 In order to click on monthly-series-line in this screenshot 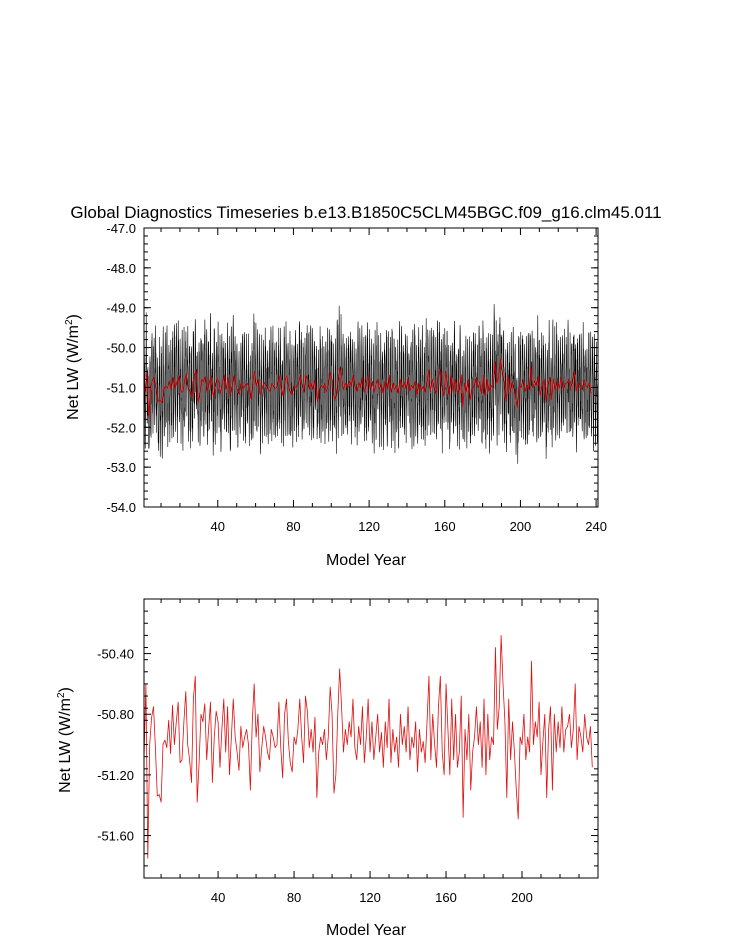, I will do `click(371, 384)`.